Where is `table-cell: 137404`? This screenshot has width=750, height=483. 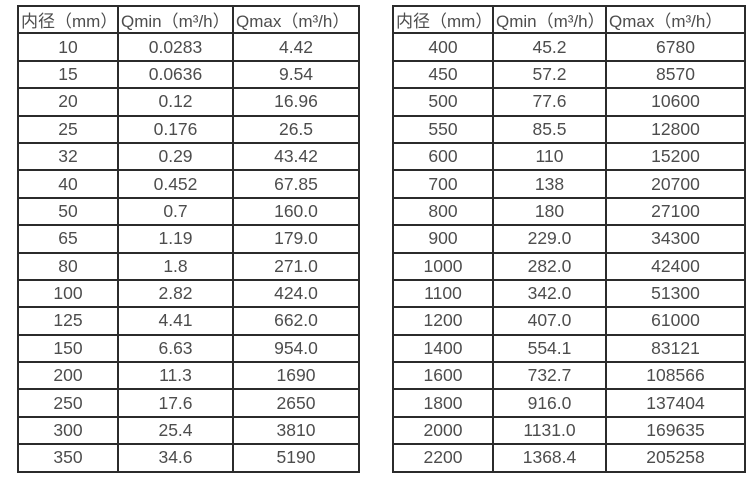
table-cell: 137404 is located at coordinates (675, 403).